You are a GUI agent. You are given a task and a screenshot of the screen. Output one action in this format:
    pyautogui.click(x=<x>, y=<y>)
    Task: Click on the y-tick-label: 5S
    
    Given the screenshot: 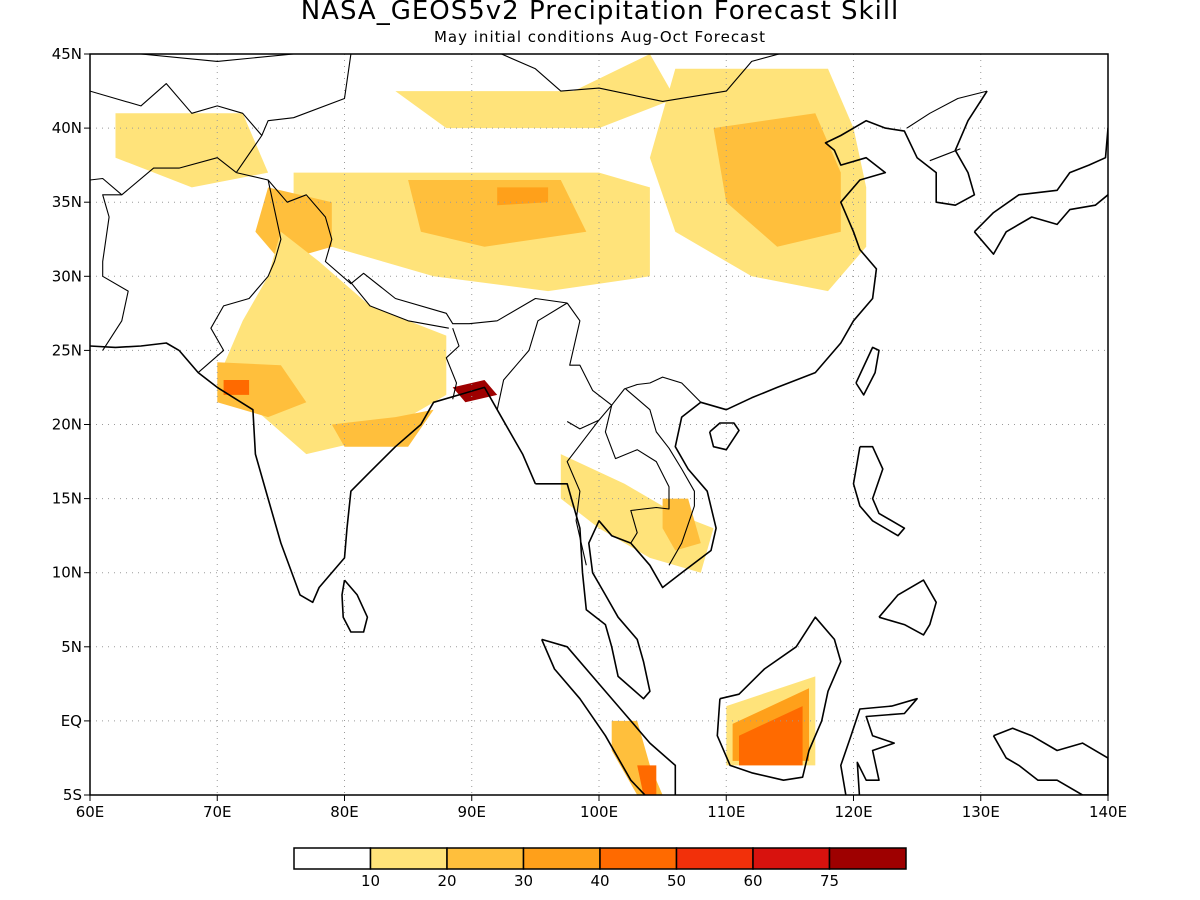 What is the action you would take?
    pyautogui.click(x=72, y=795)
    